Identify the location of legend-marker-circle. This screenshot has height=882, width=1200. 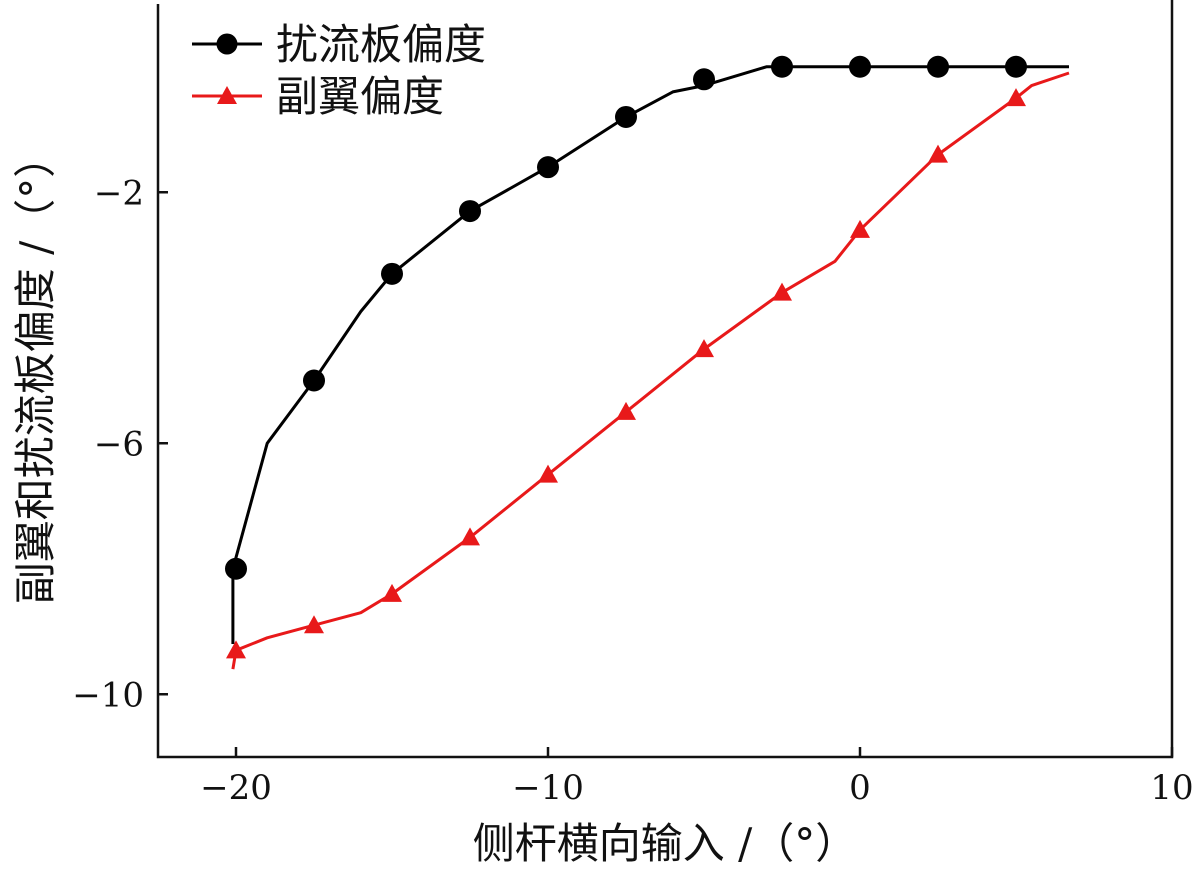
(227, 44).